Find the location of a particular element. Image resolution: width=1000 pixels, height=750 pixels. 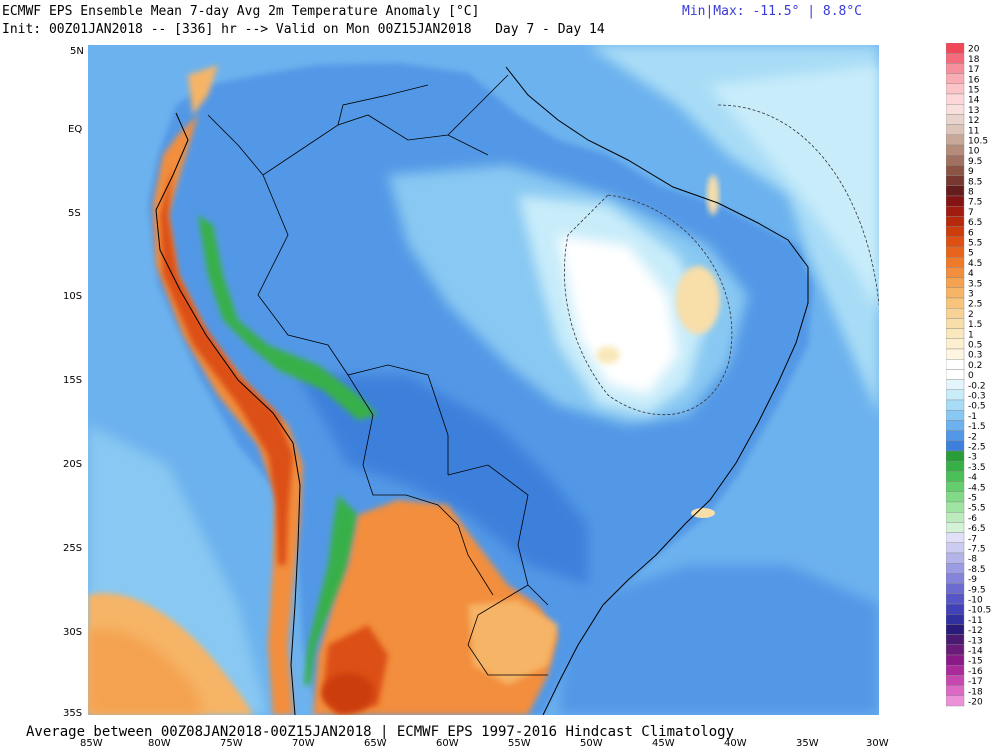

colorbar-label: -17 is located at coordinates (975, 682).